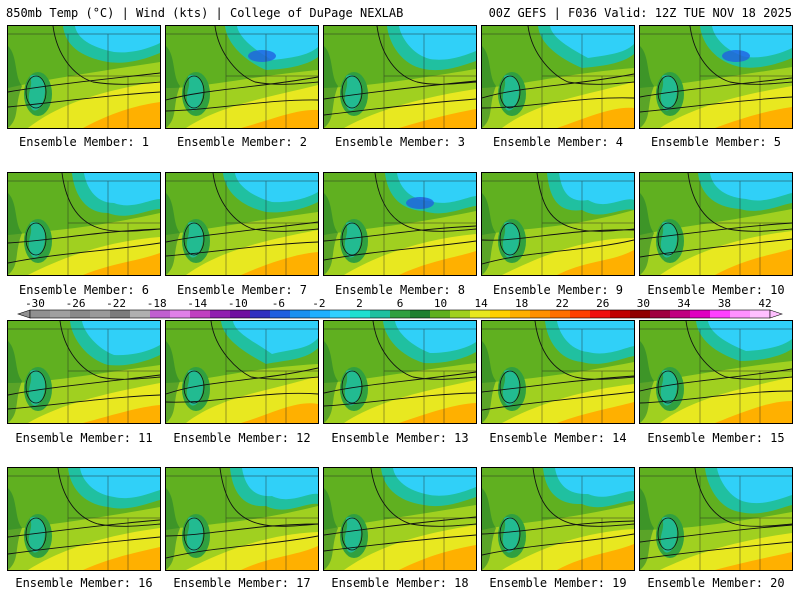  What do you see at coordinates (242, 290) in the screenshot?
I see `ensemble-member-label: Ensemble Member: 7` at bounding box center [242, 290].